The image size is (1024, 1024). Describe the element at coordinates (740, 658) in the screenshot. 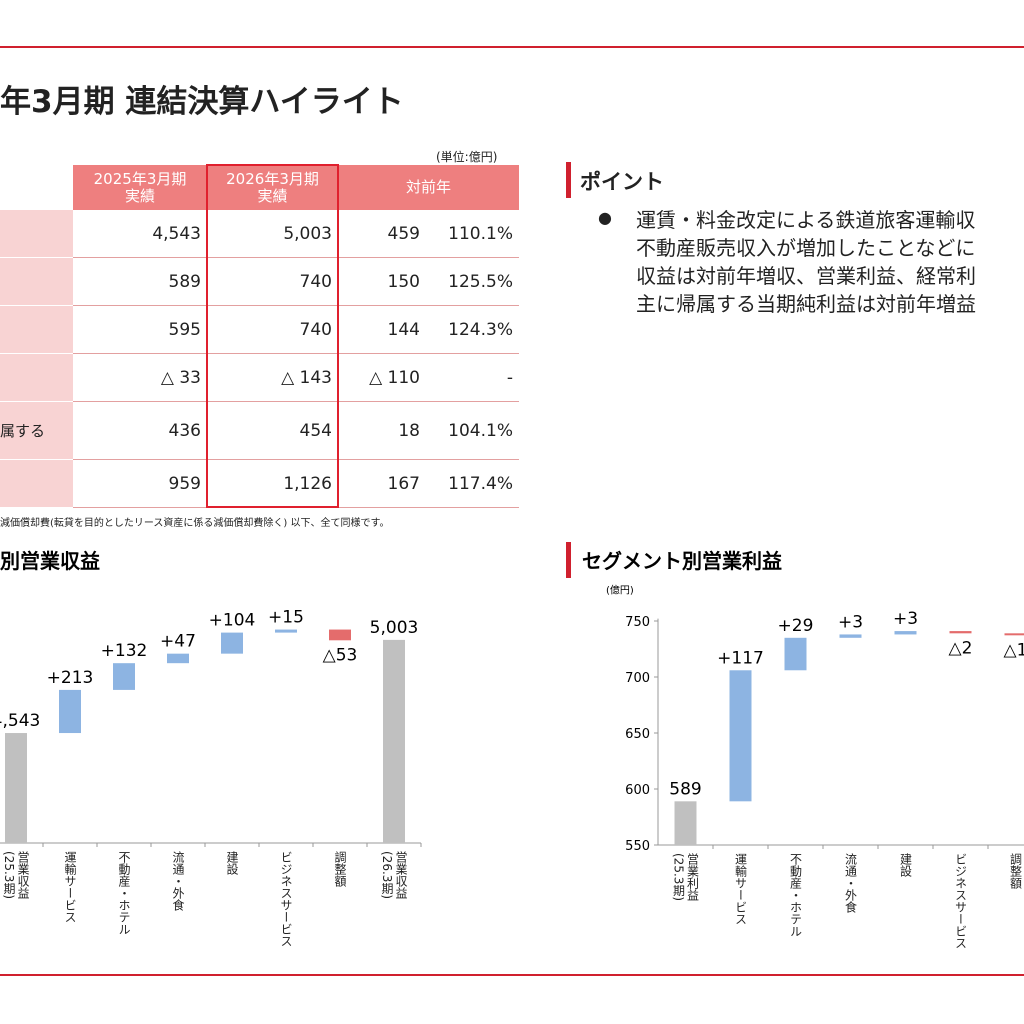

I see `value-label: +117` at that location.